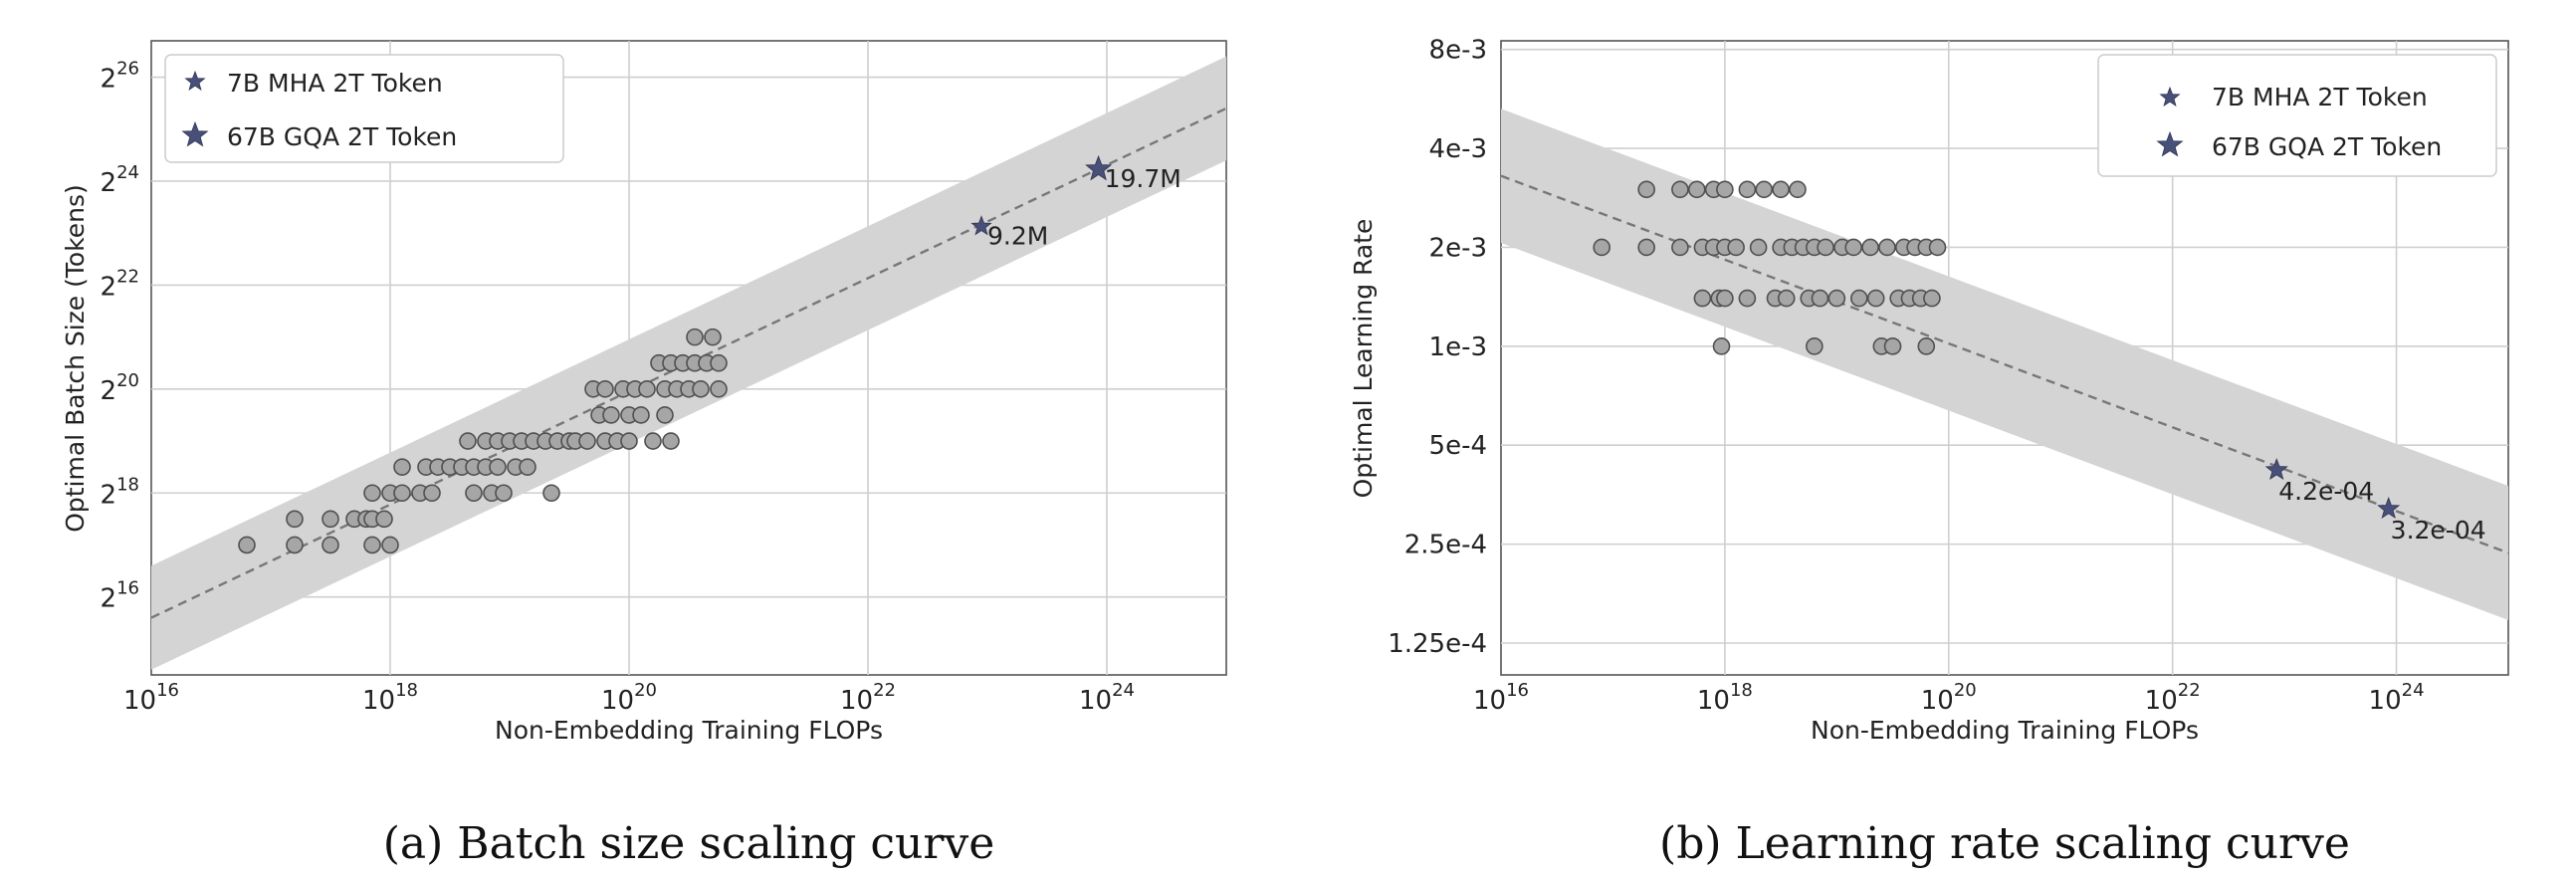  I want to click on x-tick-exp-b-4: 24, so click(2413, 690).